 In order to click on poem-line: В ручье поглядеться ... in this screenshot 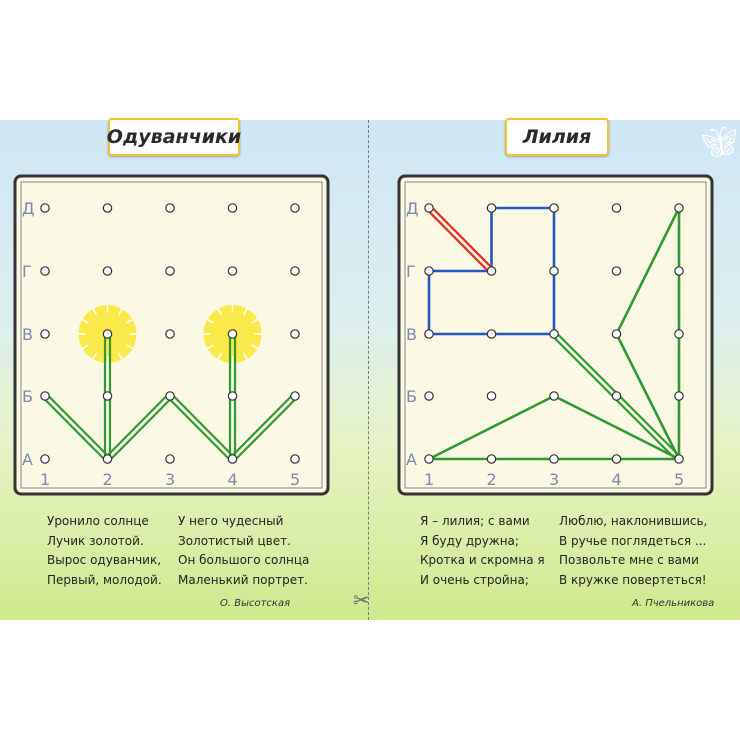, I will do `click(633, 540)`.